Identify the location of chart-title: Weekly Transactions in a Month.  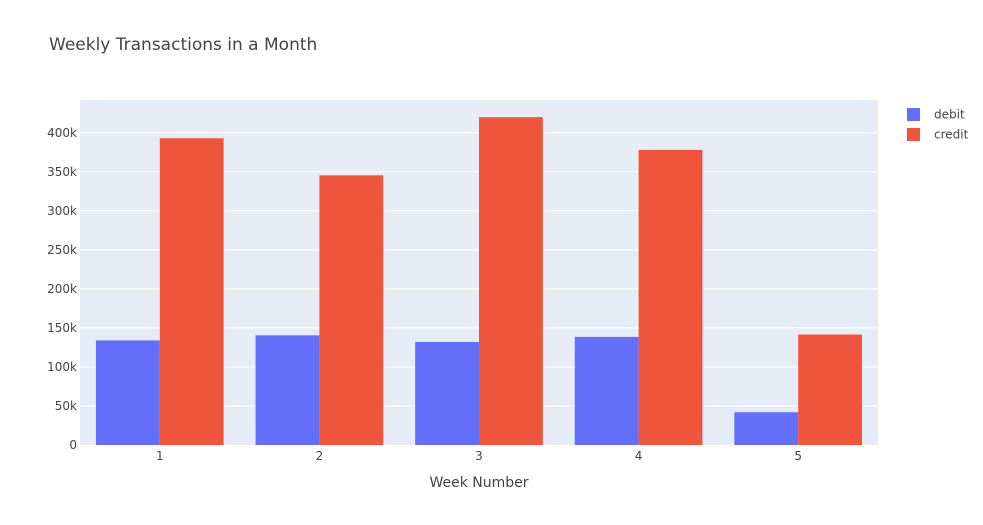
(183, 45).